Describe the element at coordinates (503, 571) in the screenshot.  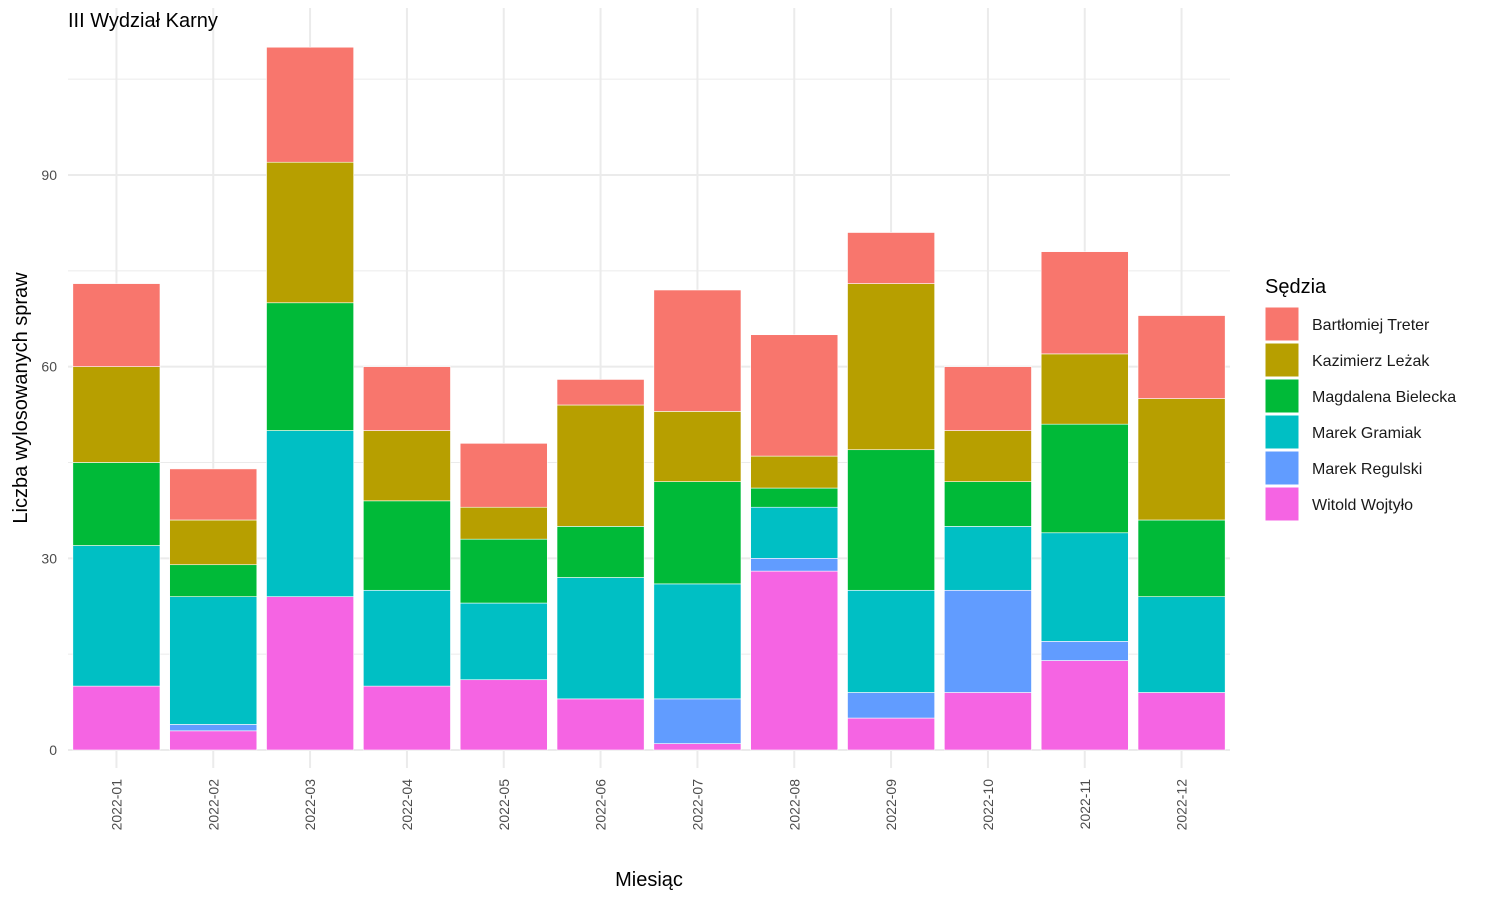
I see `bar-segment-2022-05-magdalena-bielecka` at that location.